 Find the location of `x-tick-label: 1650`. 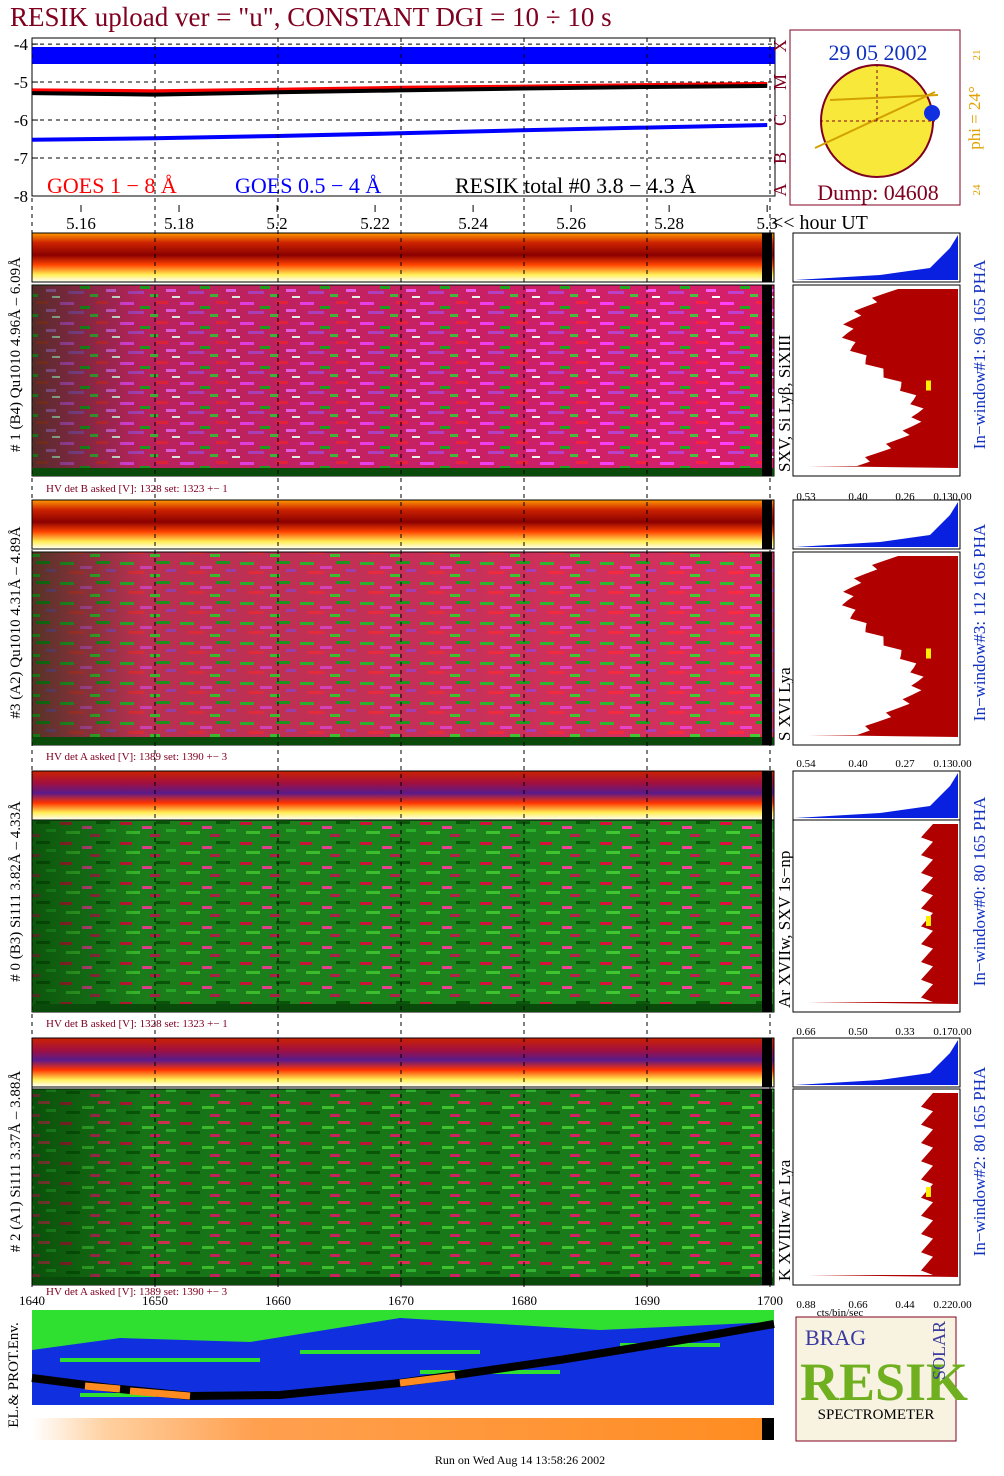

x-tick-label: 1650 is located at coordinates (155, 1300).